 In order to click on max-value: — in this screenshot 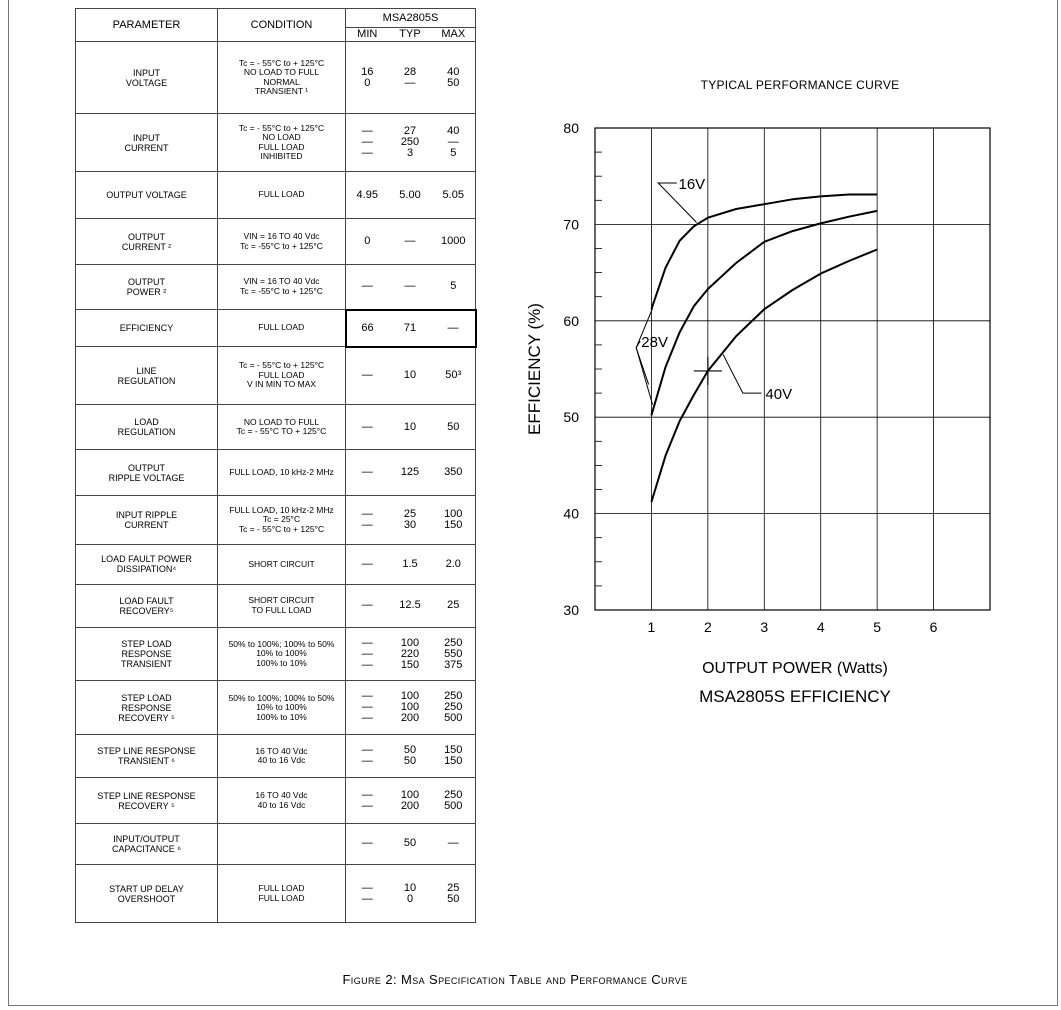, I will do `click(453, 843)`.